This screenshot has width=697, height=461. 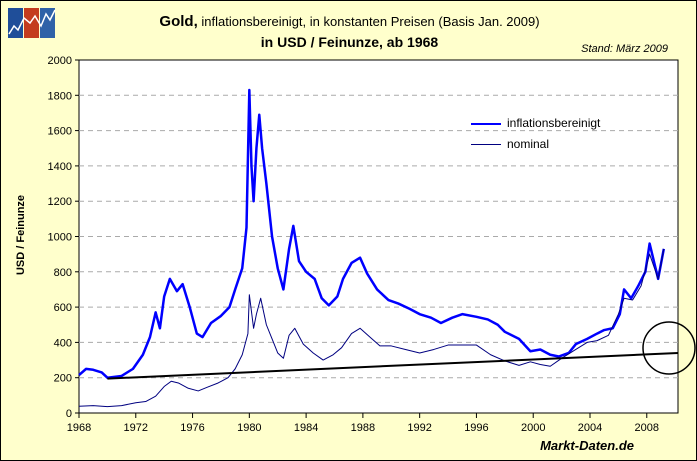 What do you see at coordinates (60, 238) in the screenshot?
I see `y-tick-label: 1000` at bounding box center [60, 238].